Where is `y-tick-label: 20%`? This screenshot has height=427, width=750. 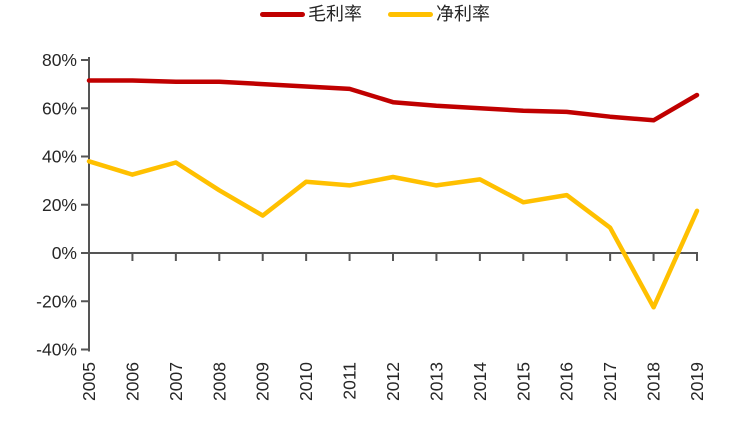
y-tick-label: 20% is located at coordinates (59, 205).